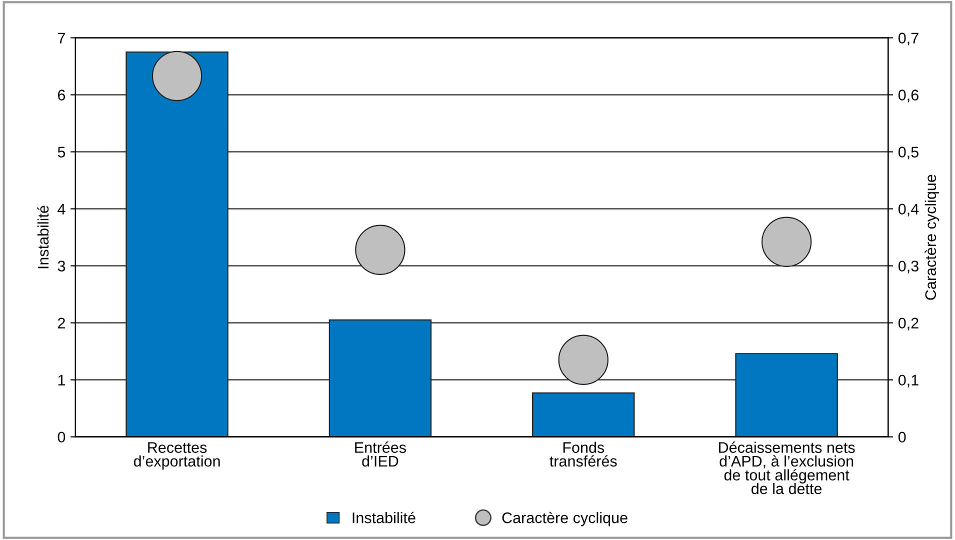 Image resolution: width=955 pixels, height=540 pixels. I want to click on y-tick-label: 1, so click(61, 380).